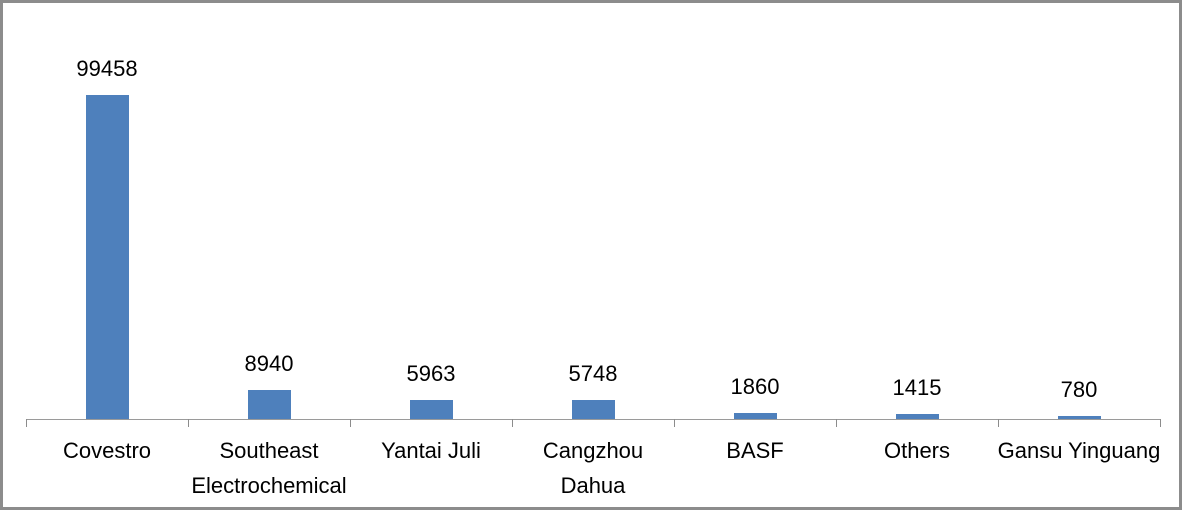 The height and width of the screenshot is (510, 1182). Describe the element at coordinates (755, 386) in the screenshot. I see `bar-value-label: 1860` at that location.